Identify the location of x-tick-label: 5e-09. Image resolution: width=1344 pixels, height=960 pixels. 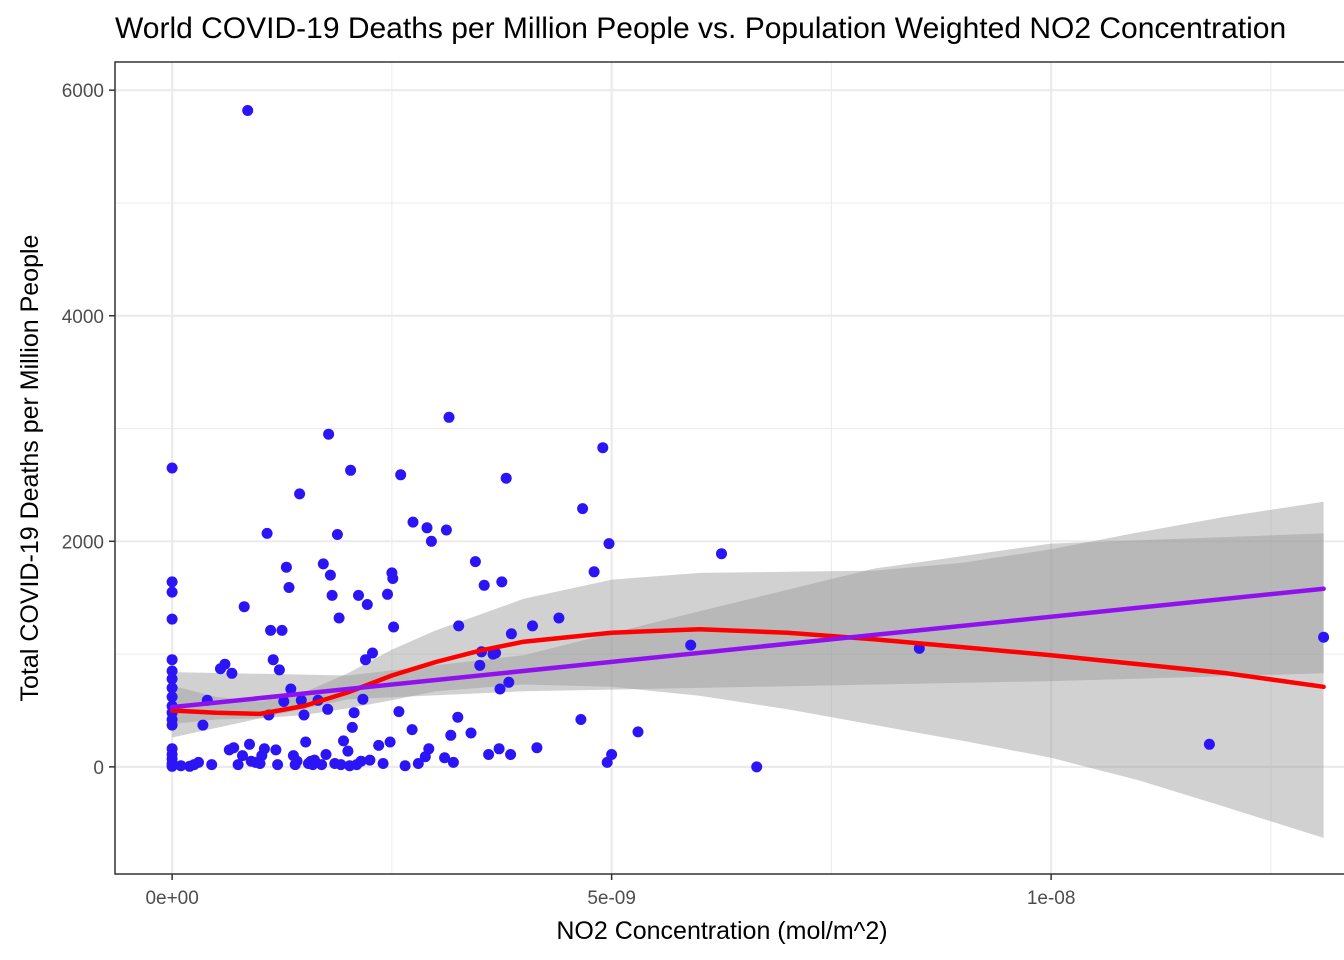
(611, 898).